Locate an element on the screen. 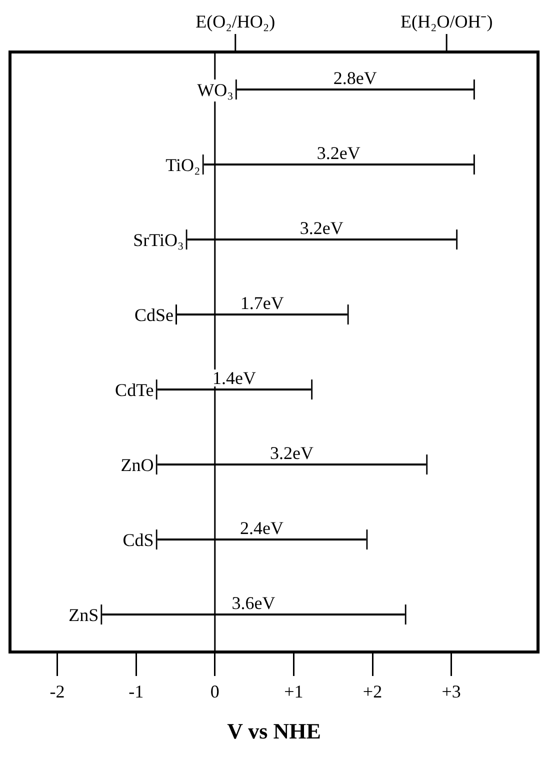  x-tick-label: +2 is located at coordinates (372, 692).